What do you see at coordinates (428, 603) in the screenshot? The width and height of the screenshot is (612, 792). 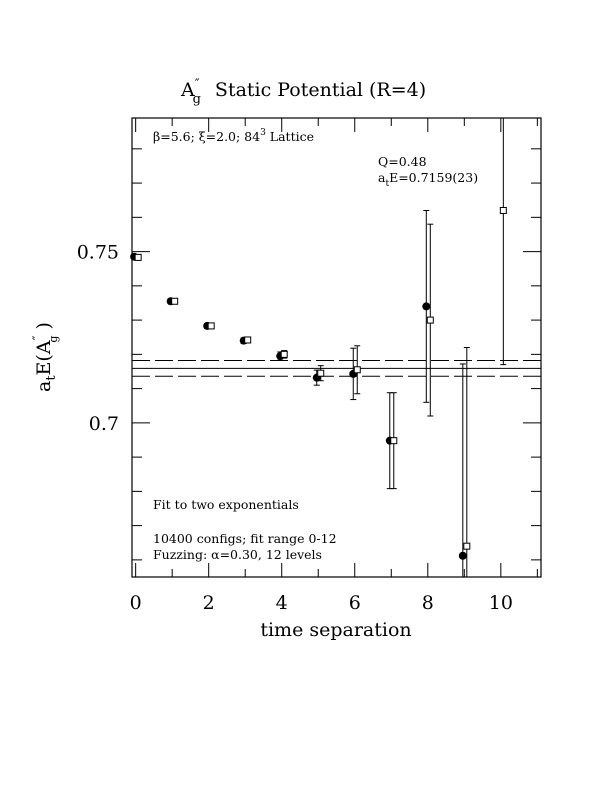 I see `x-tick-label: 8` at bounding box center [428, 603].